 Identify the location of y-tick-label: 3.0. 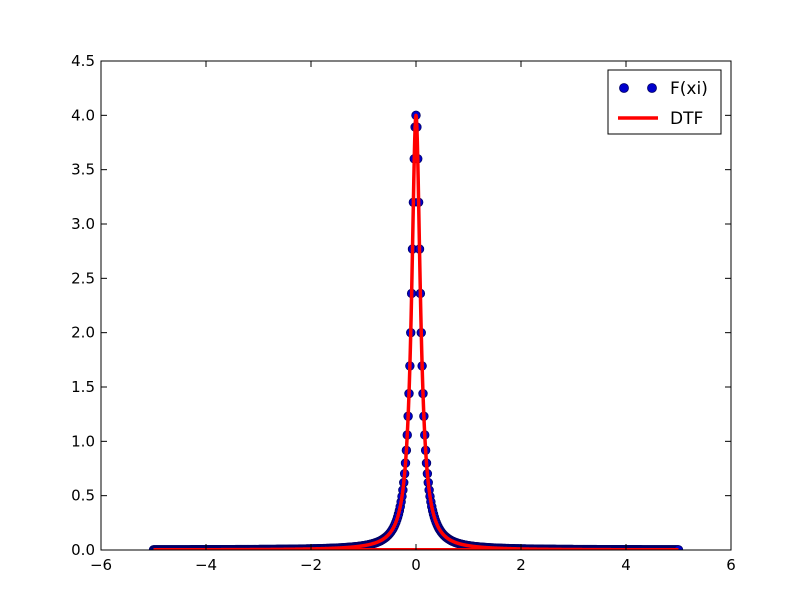
(83, 224).